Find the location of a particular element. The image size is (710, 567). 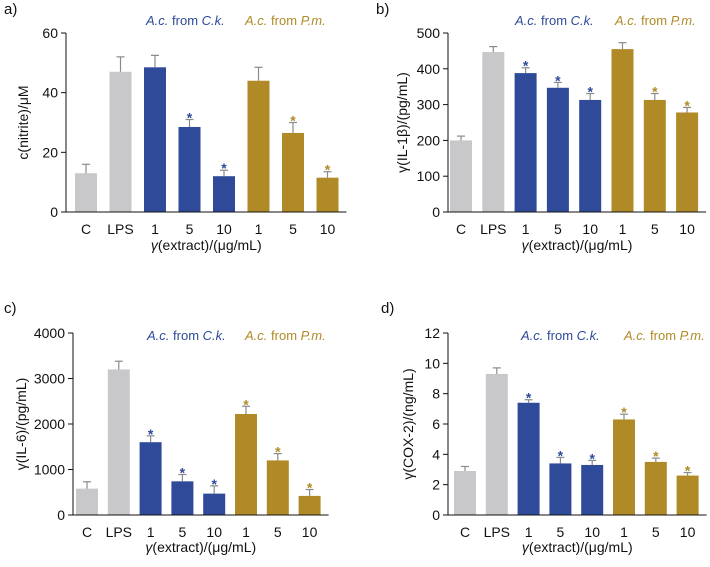

panel-label: b) is located at coordinates (382, 9).